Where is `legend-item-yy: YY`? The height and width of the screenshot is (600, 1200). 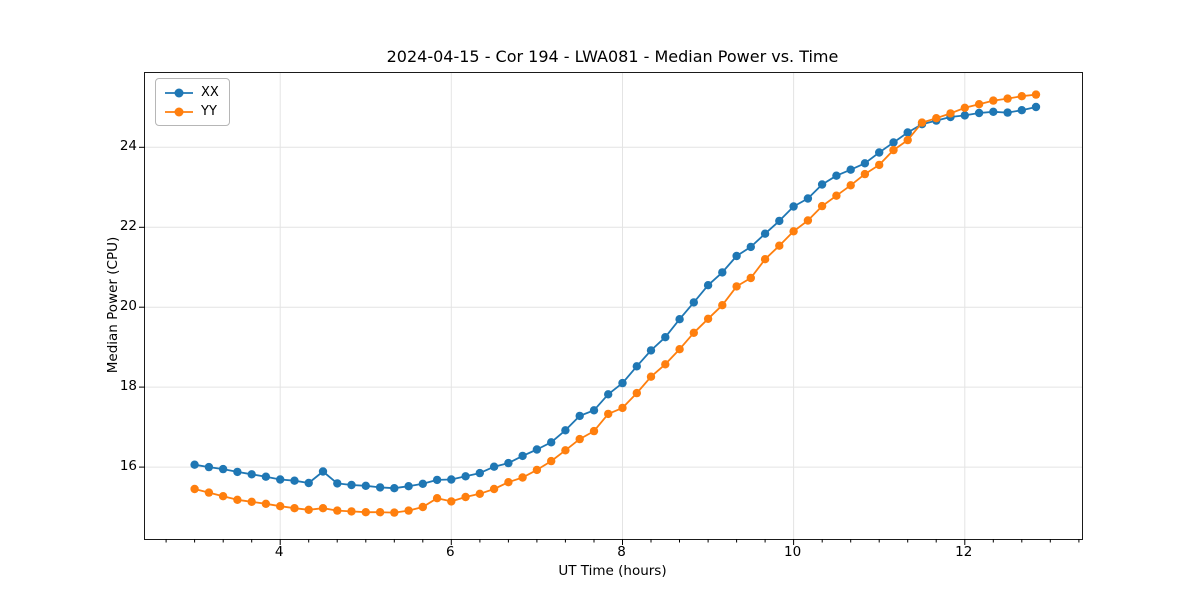
legend-item-yy: YY is located at coordinates (191, 111).